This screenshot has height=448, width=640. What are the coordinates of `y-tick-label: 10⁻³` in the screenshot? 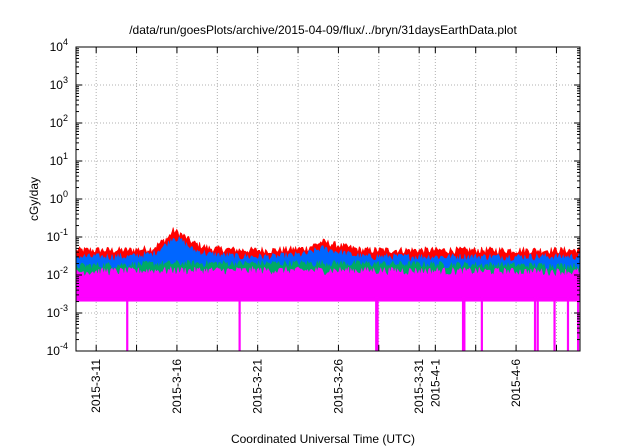 It's located at (57, 311).